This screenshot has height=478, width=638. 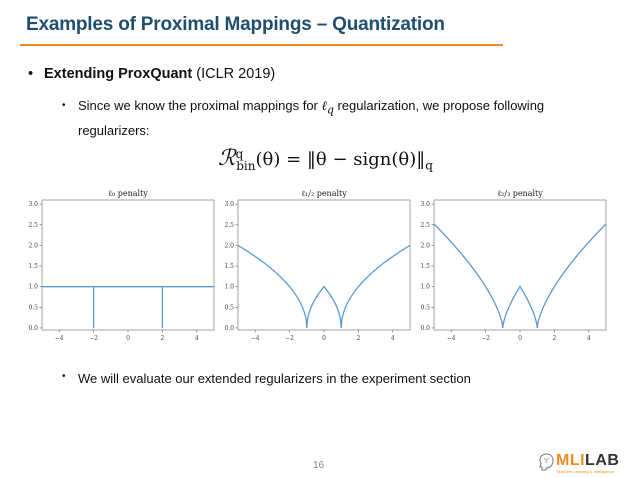 What do you see at coordinates (121, 265) in the screenshot?
I see `chart-svg: ℓ₀ penalty −4 −2 0 2 4 0.0 0.5 1.0 1.5 2.0 2.5 3.0` at bounding box center [121, 265].